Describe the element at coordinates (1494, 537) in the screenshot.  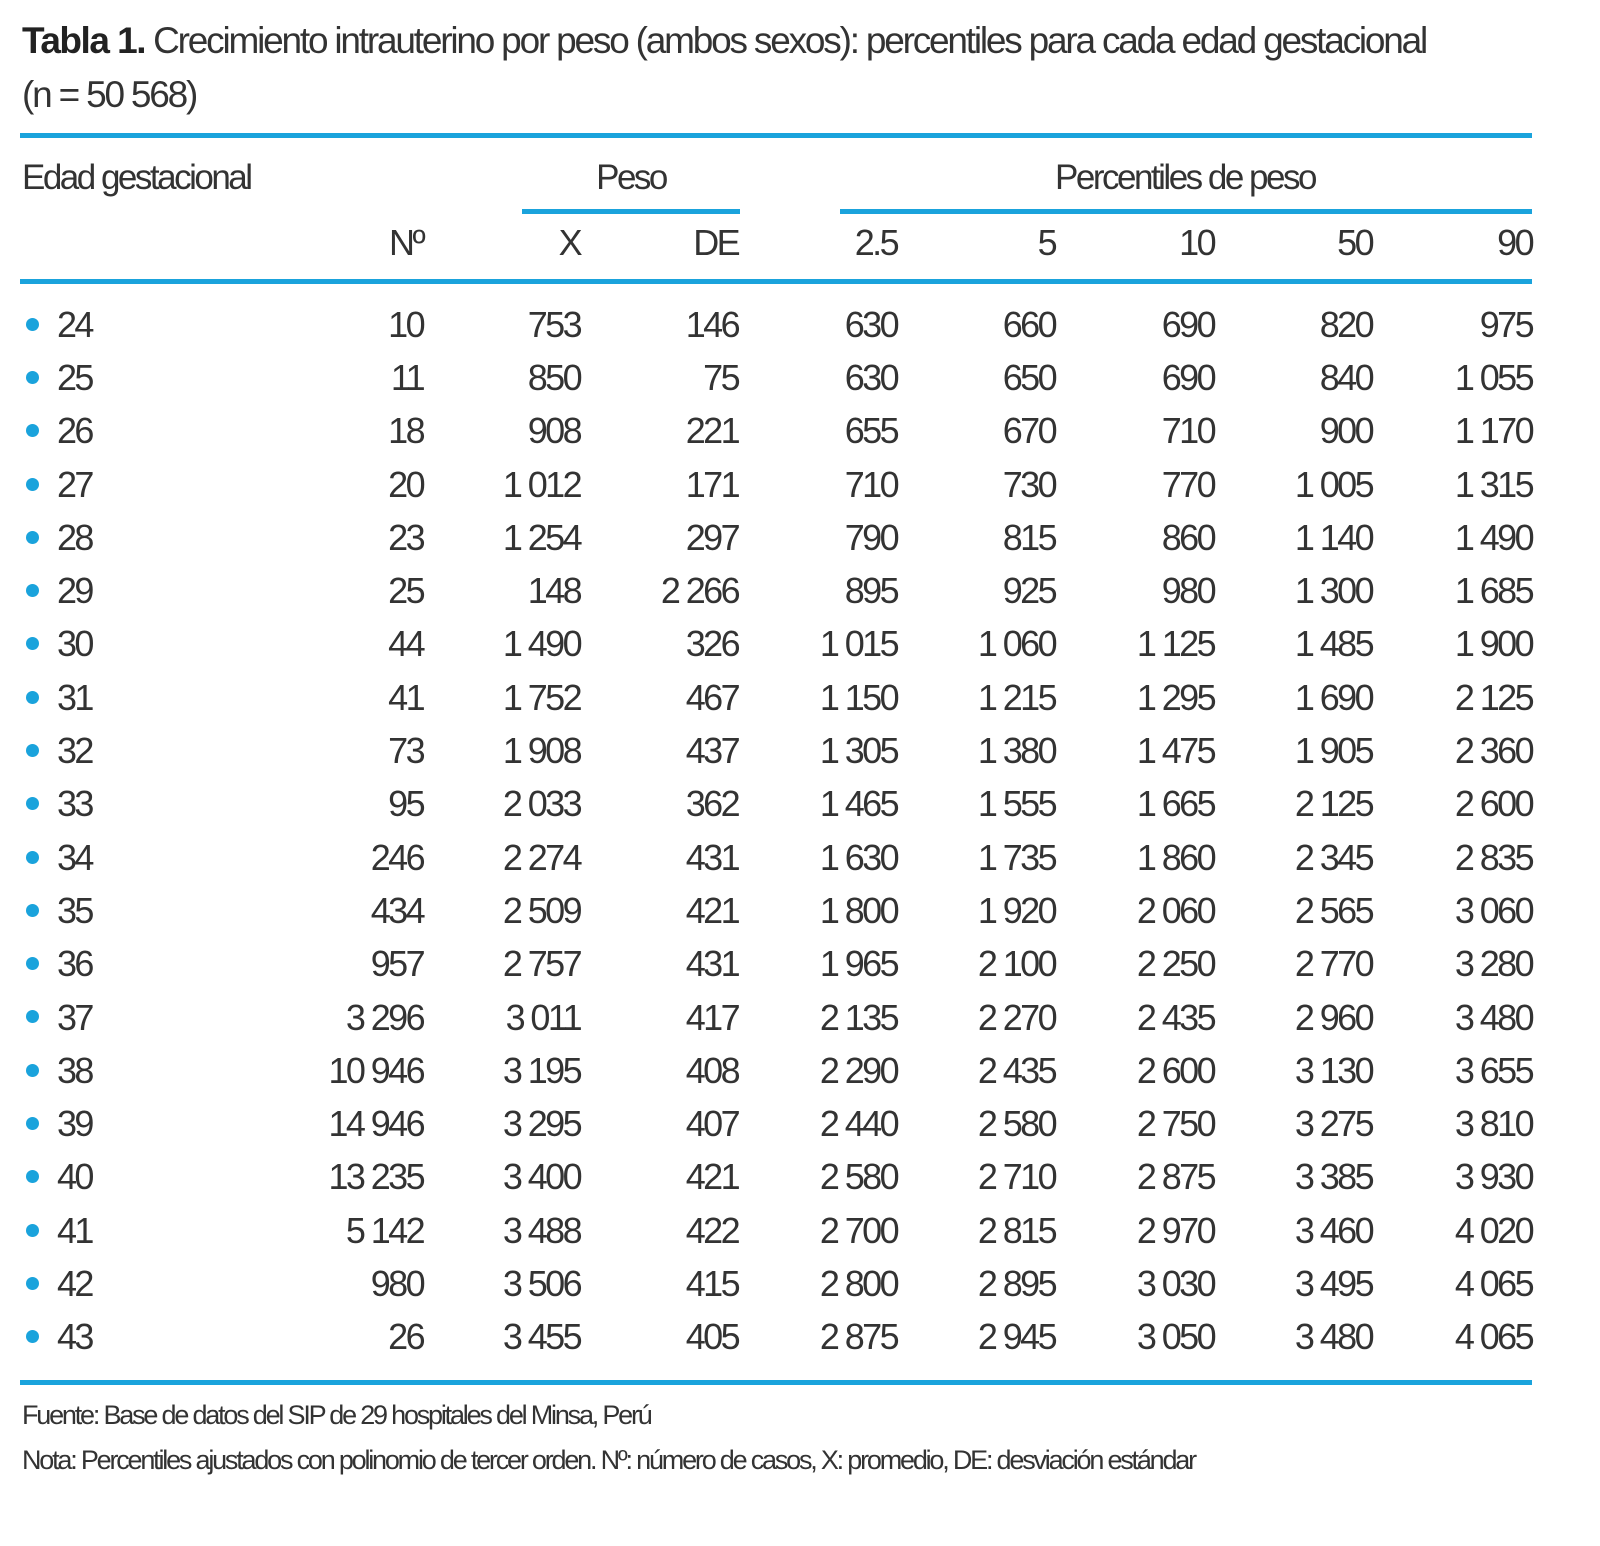
I see `cell-p90: 1 490` at that location.